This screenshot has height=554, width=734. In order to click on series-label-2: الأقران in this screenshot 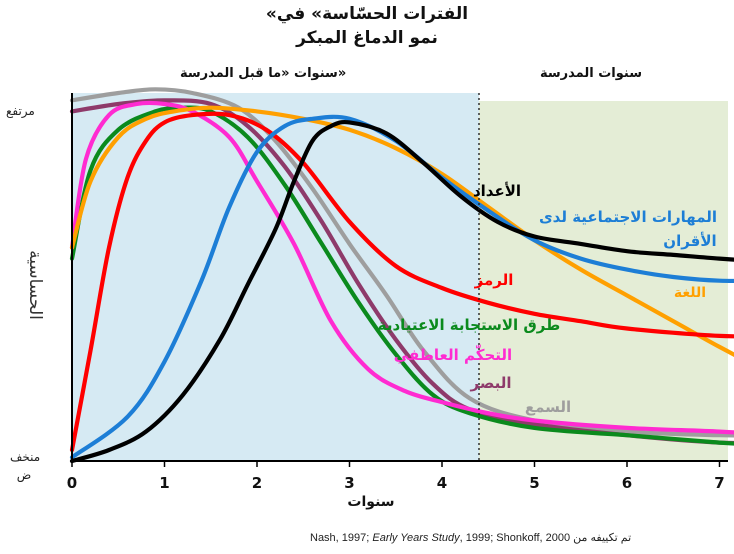, I will do `click(689, 241)`.